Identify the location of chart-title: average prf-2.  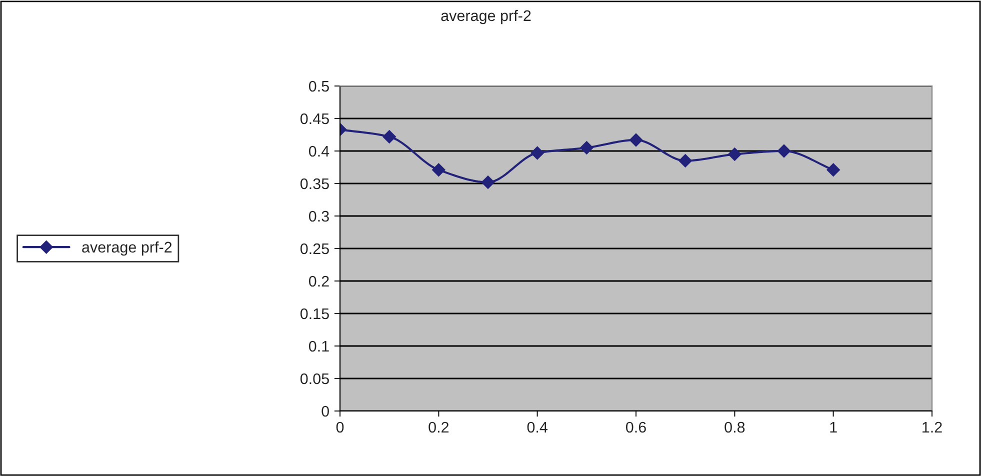
(486, 17).